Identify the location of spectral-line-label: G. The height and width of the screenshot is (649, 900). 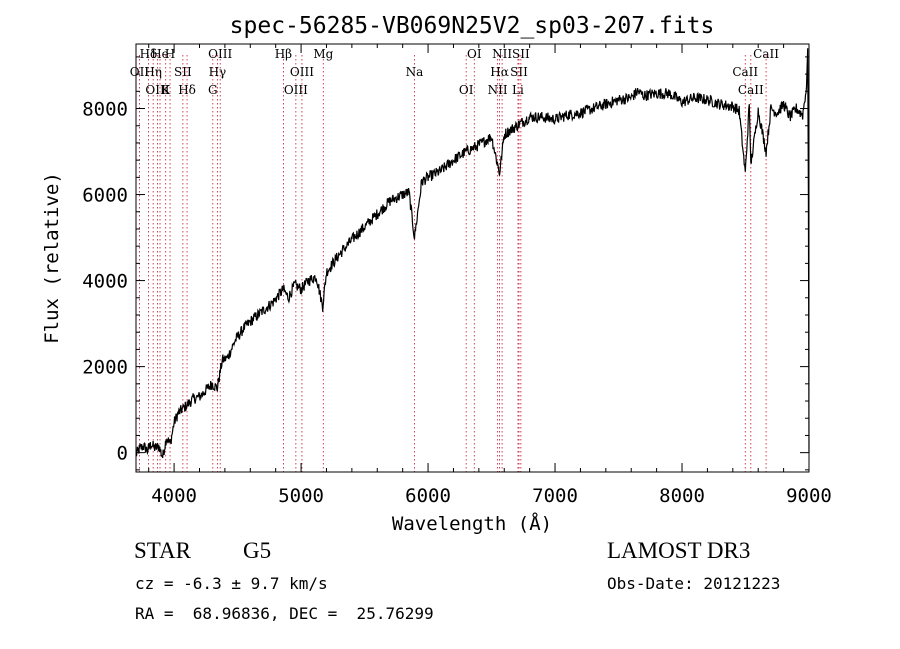
(213, 90).